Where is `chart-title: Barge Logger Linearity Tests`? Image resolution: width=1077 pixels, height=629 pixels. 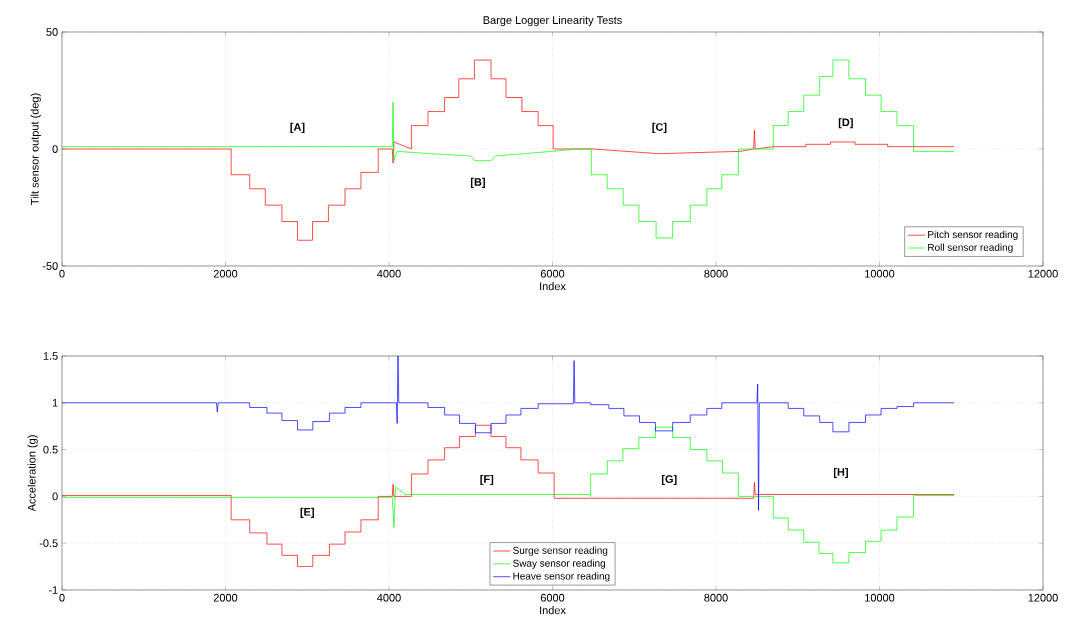 chart-title: Barge Logger Linearity Tests is located at coordinates (552, 21).